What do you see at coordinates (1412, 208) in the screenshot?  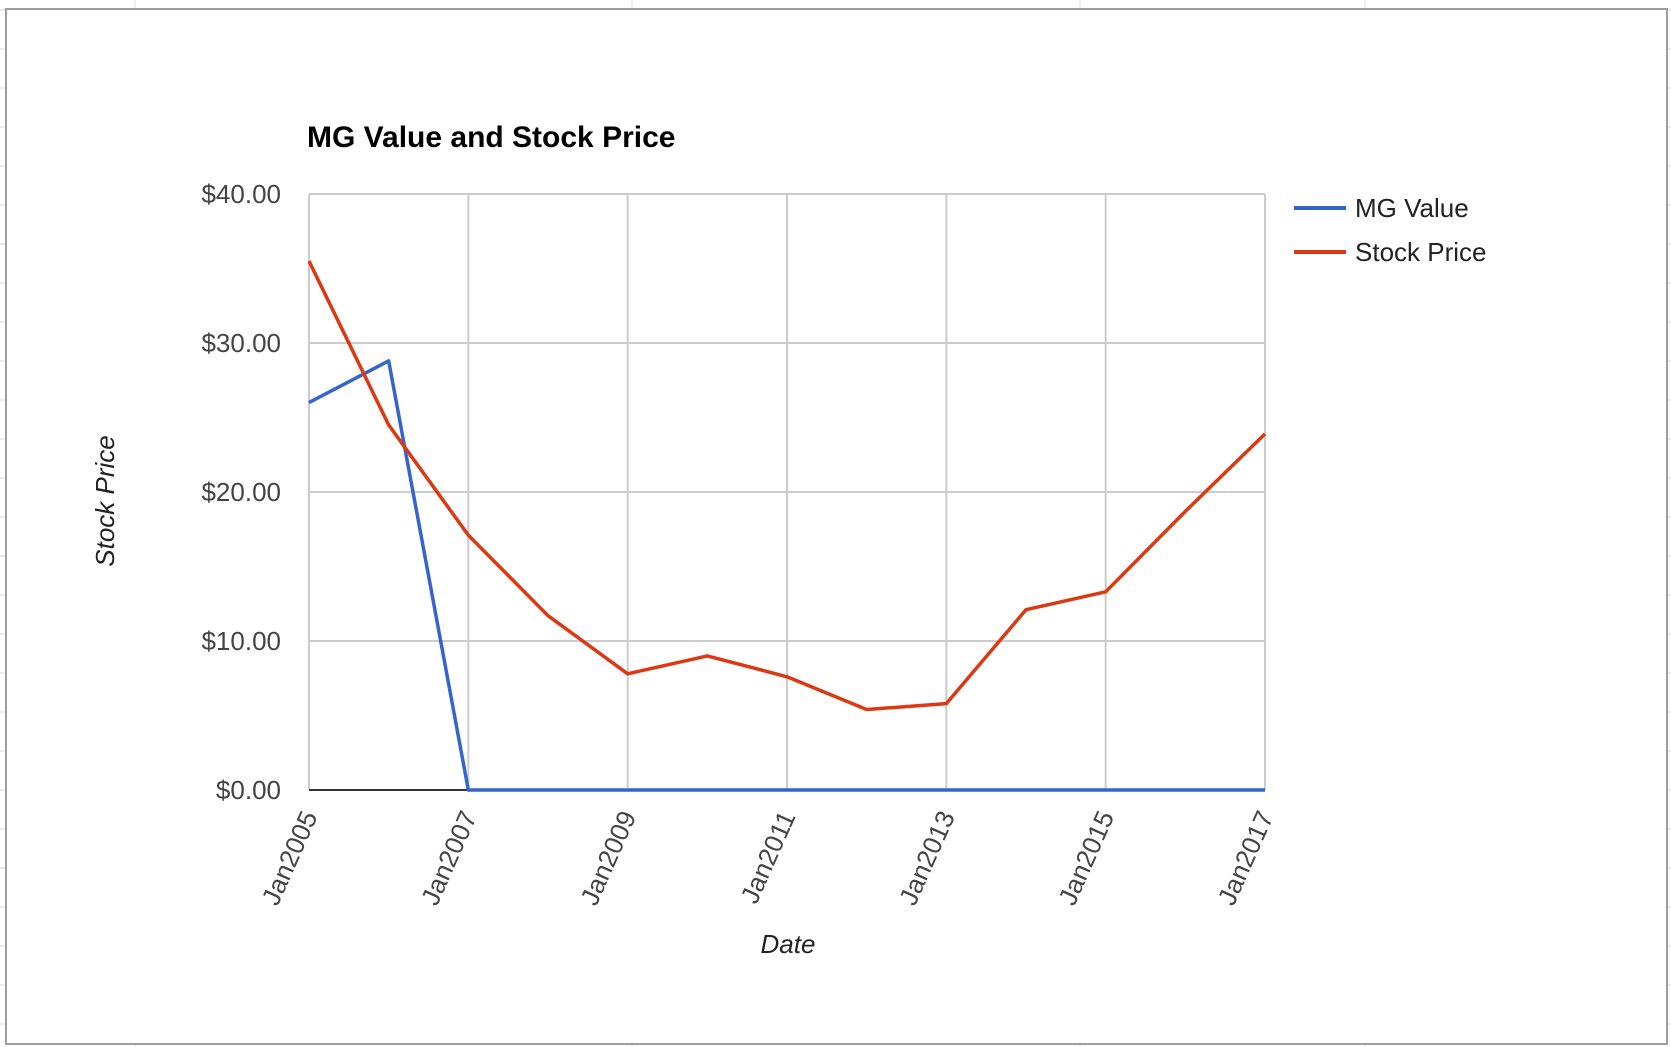 I see `legend-label: MG Value` at bounding box center [1412, 208].